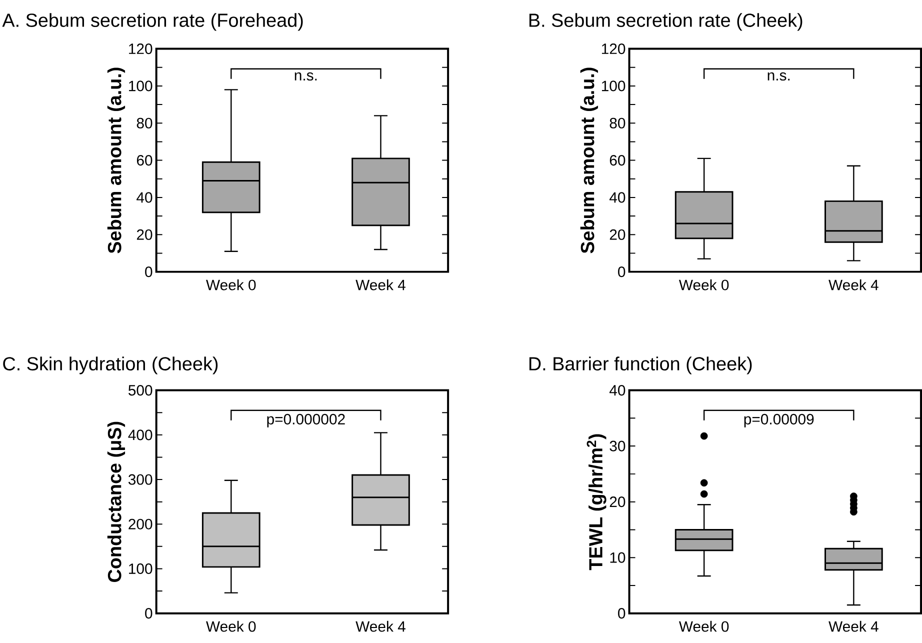  What do you see at coordinates (618, 446) in the screenshot?
I see `y-tick-label: 30` at bounding box center [618, 446].